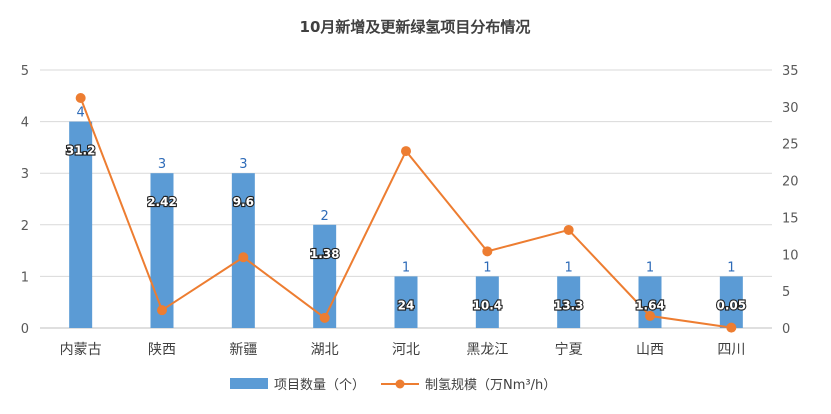 This screenshot has height=414, width=831. What do you see at coordinates (732, 305) in the screenshot?
I see `line-value-label: 0.05` at bounding box center [732, 305].